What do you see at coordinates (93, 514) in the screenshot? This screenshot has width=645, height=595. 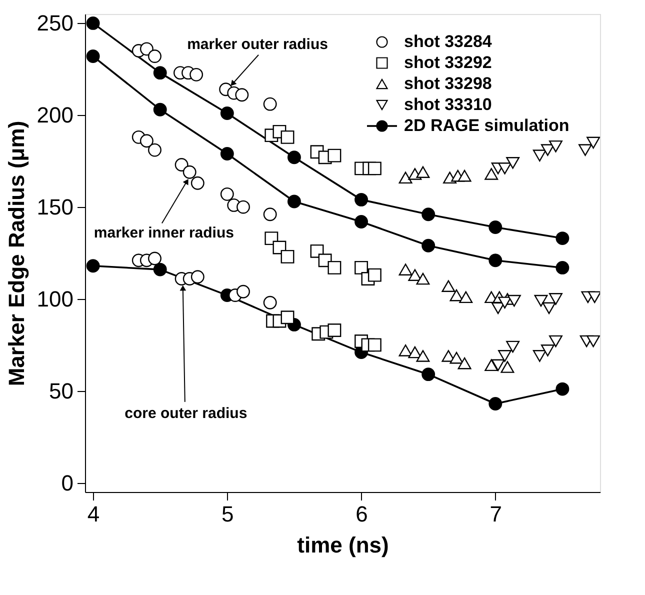 I see `x-tick-label: 4` at bounding box center [93, 514].